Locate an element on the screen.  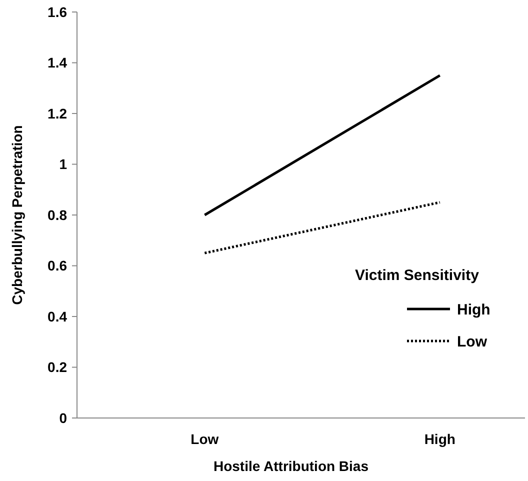
y-tick-label: 0.2 is located at coordinates (58, 367).